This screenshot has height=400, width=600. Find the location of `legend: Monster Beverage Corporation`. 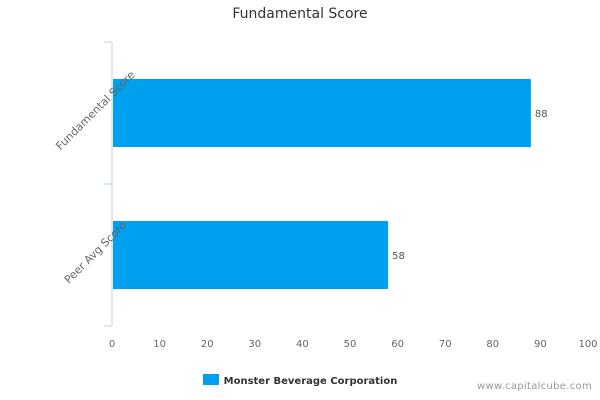

legend: Monster Beverage Corporation is located at coordinates (300, 380).